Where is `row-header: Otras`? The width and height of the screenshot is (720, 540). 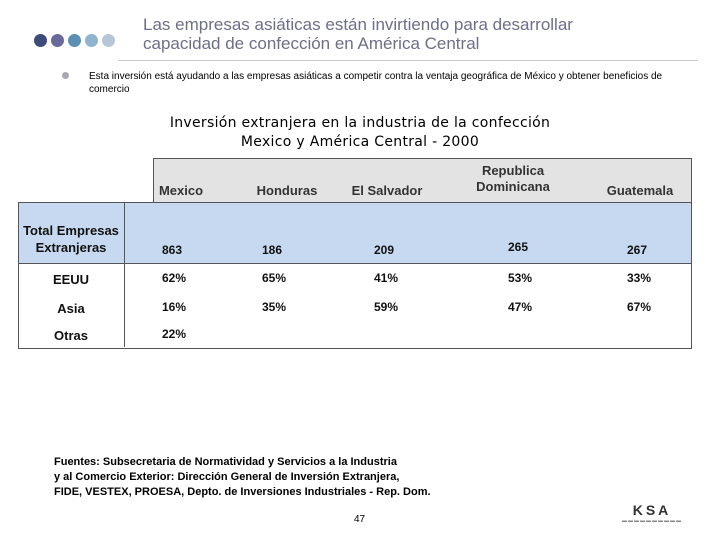 row-header: Otras is located at coordinates (71, 335).